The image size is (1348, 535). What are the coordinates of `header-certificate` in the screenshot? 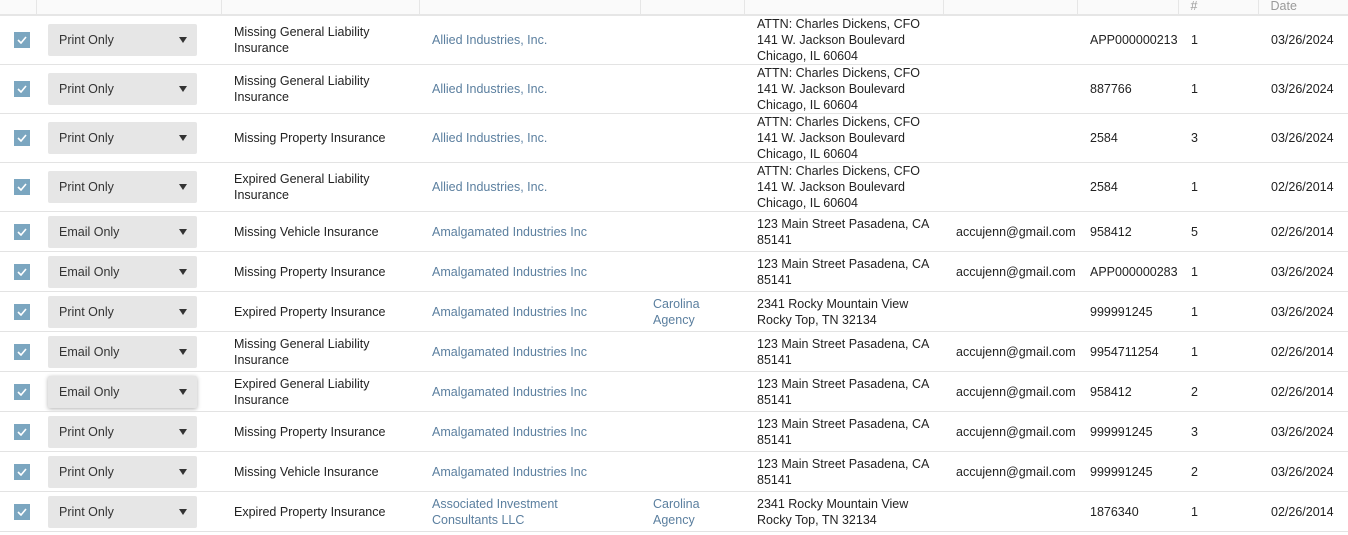 It's located at (1127, 8).